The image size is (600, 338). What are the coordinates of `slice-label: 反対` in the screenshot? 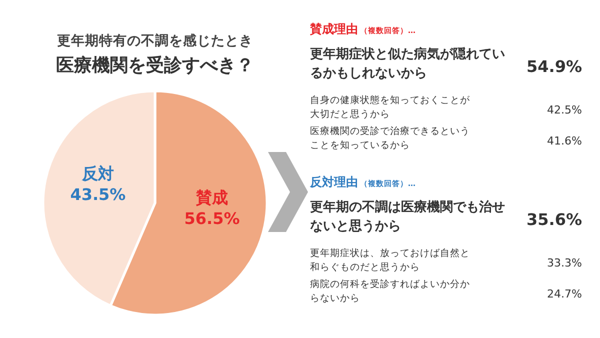 It's located at (97, 174).